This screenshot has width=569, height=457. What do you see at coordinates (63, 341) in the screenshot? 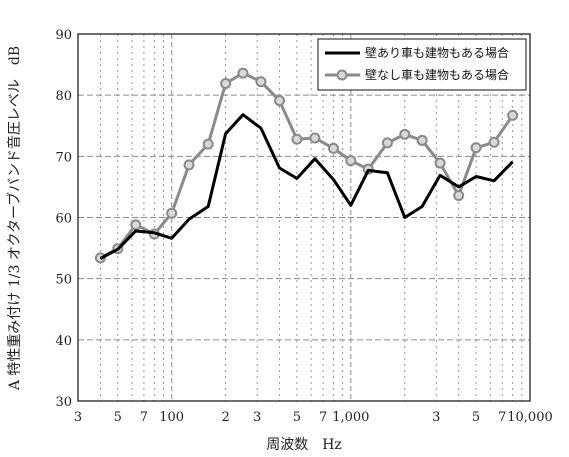
I see `y-tick-label: 40` at bounding box center [63, 341].